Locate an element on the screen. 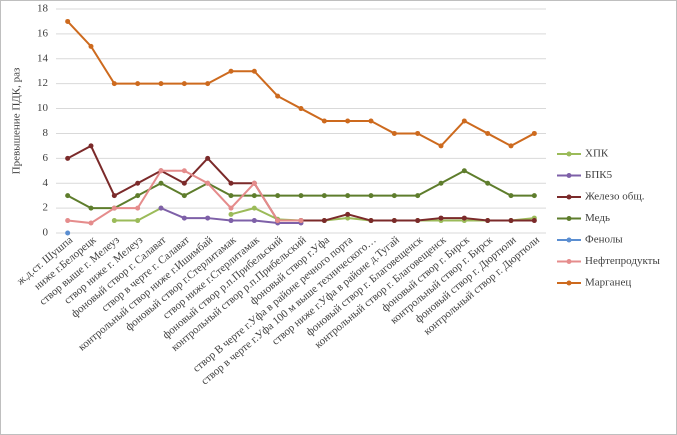 Image resolution: width=677 pixels, height=435 pixels. legend-label: Марганец is located at coordinates (608, 283).